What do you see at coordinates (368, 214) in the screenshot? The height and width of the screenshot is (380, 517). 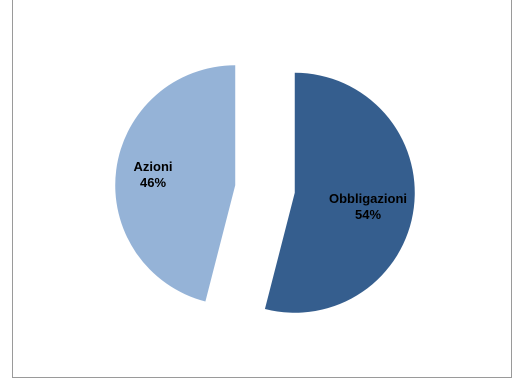 I see `slice-value-obbligazioni: 54%` at bounding box center [368, 214].